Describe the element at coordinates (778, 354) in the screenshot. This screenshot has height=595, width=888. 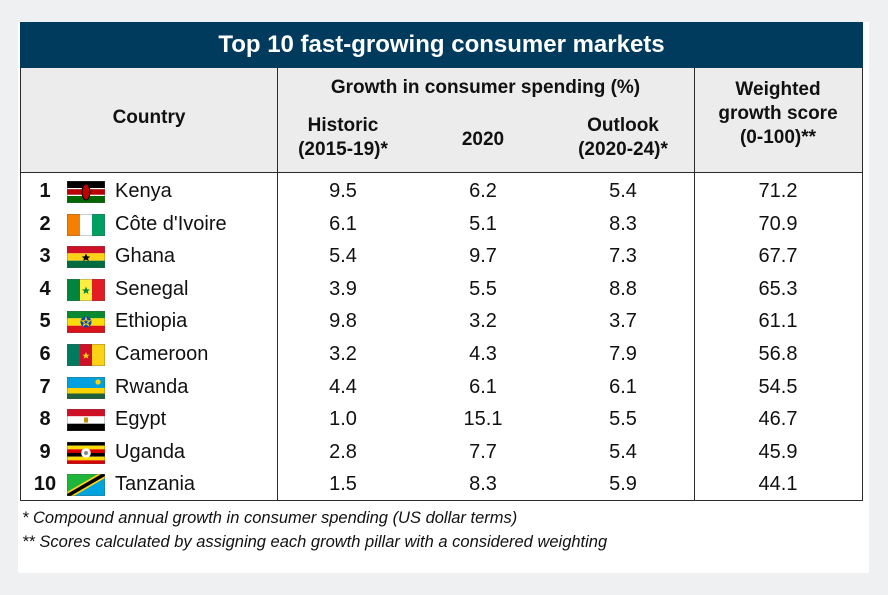
I see `score-cell: 56.8` at that location.